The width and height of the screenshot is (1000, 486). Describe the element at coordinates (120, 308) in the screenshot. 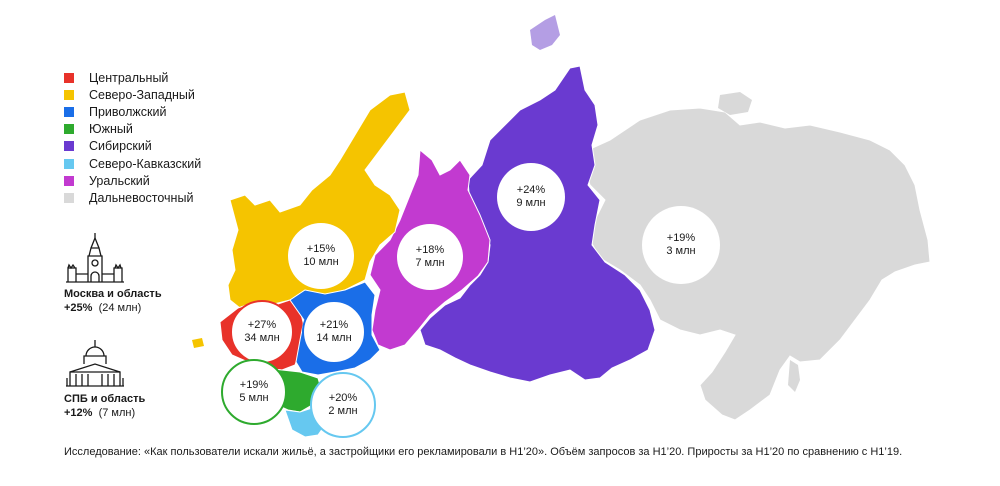

I see `city-volume: (24 млн)` at that location.